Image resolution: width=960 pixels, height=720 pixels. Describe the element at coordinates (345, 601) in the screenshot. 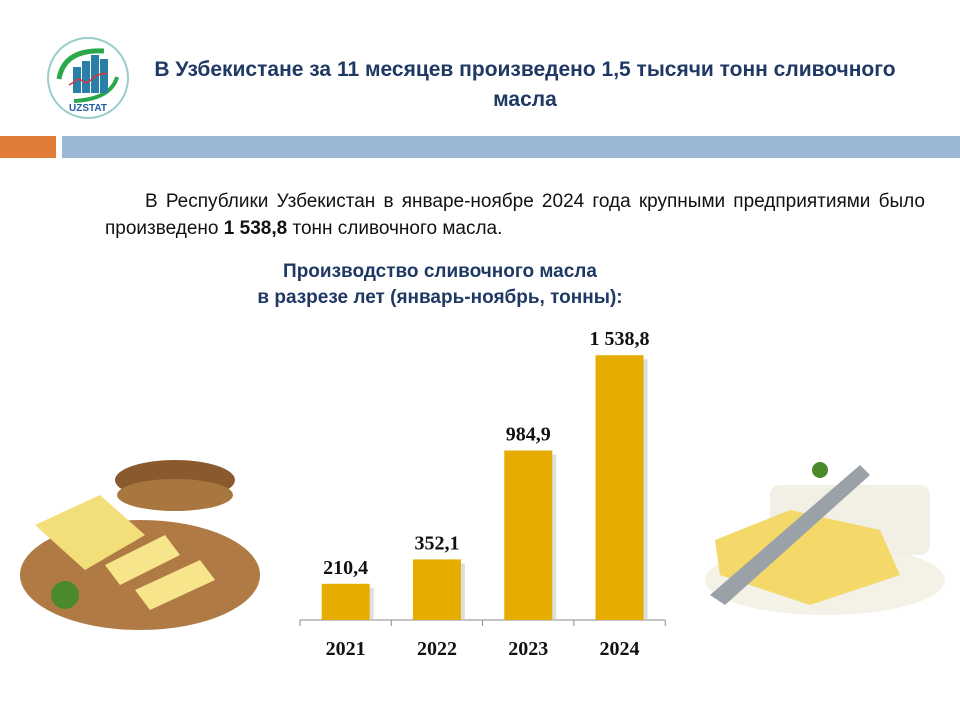

I see `bar-2021` at that location.